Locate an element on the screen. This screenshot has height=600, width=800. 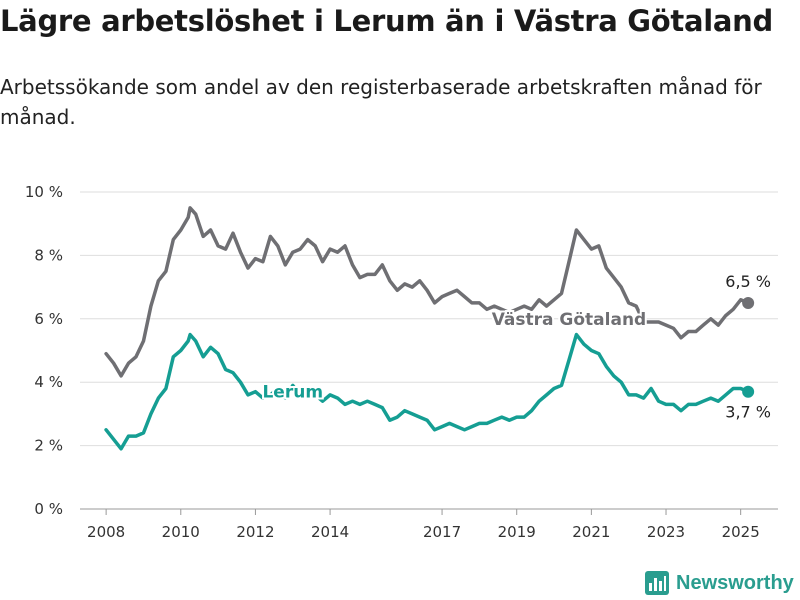
series-name-label: Lerum is located at coordinates (292, 393).